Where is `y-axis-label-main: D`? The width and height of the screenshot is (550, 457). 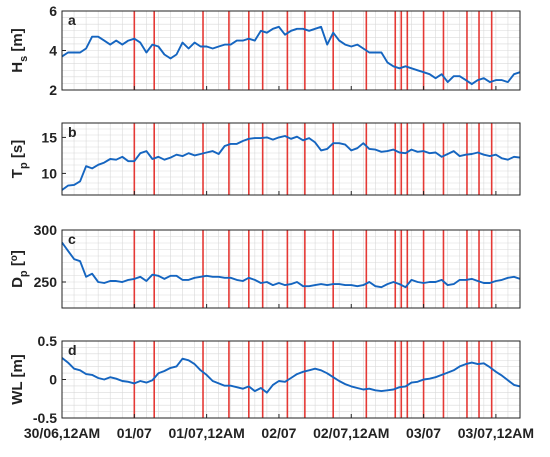
y-axis-label-main: D is located at coordinates (17, 282).